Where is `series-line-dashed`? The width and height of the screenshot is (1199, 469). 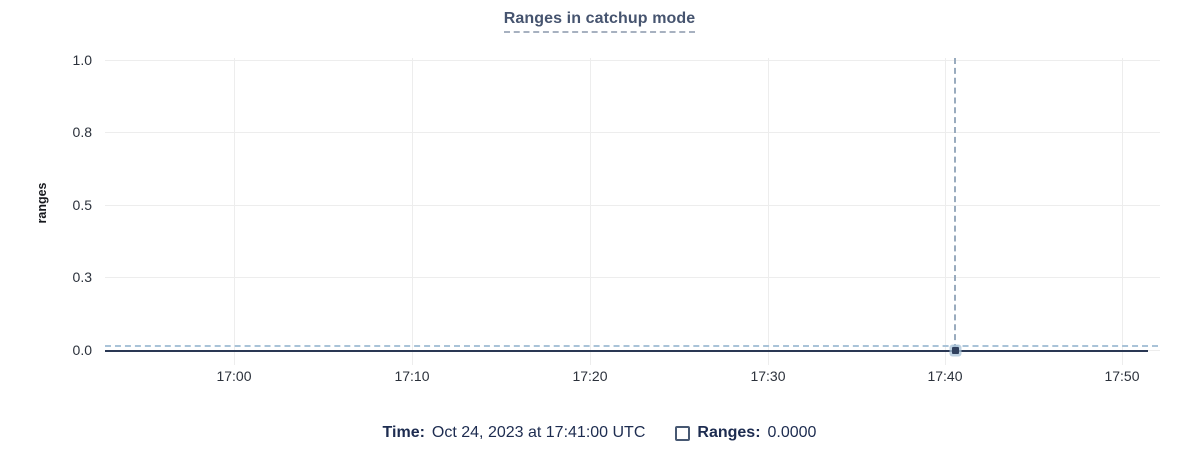 series-line-dashed is located at coordinates (631, 346).